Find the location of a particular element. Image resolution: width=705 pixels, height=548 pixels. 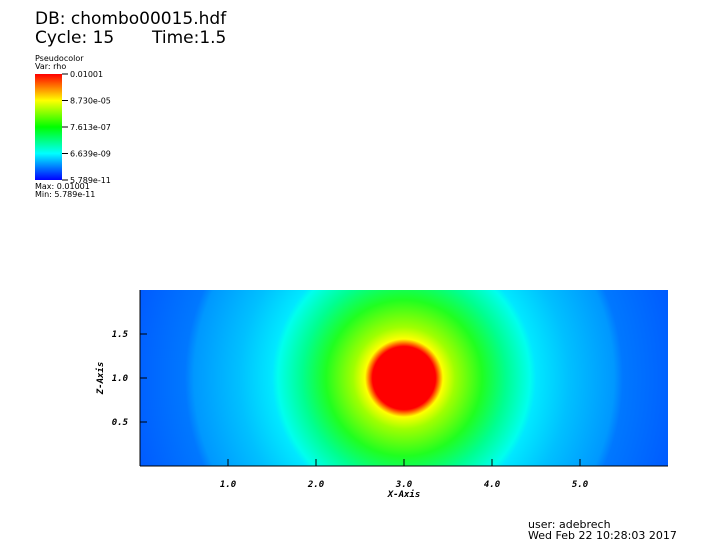

date-label: Wed Feb 22 10:28:03 2017 is located at coordinates (602, 535).